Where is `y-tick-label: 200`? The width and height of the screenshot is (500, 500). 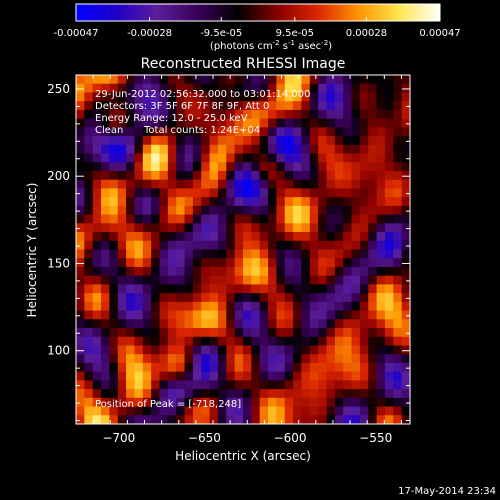 y-tick-label: 200 is located at coordinates (58, 176).